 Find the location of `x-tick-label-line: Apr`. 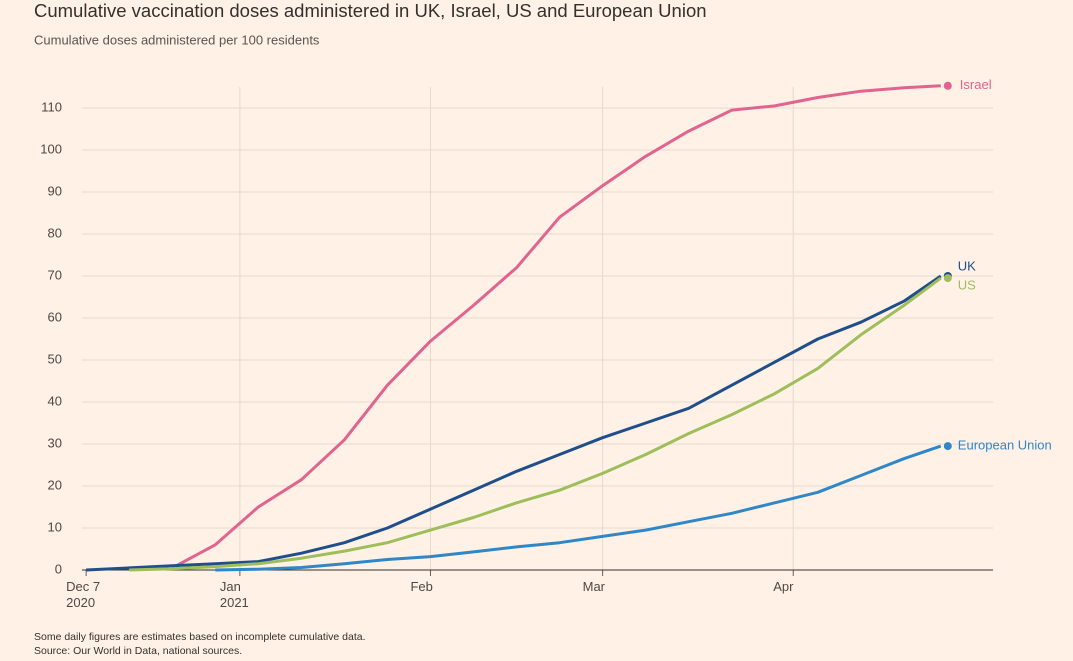

x-tick-label-line: Apr is located at coordinates (783, 586).